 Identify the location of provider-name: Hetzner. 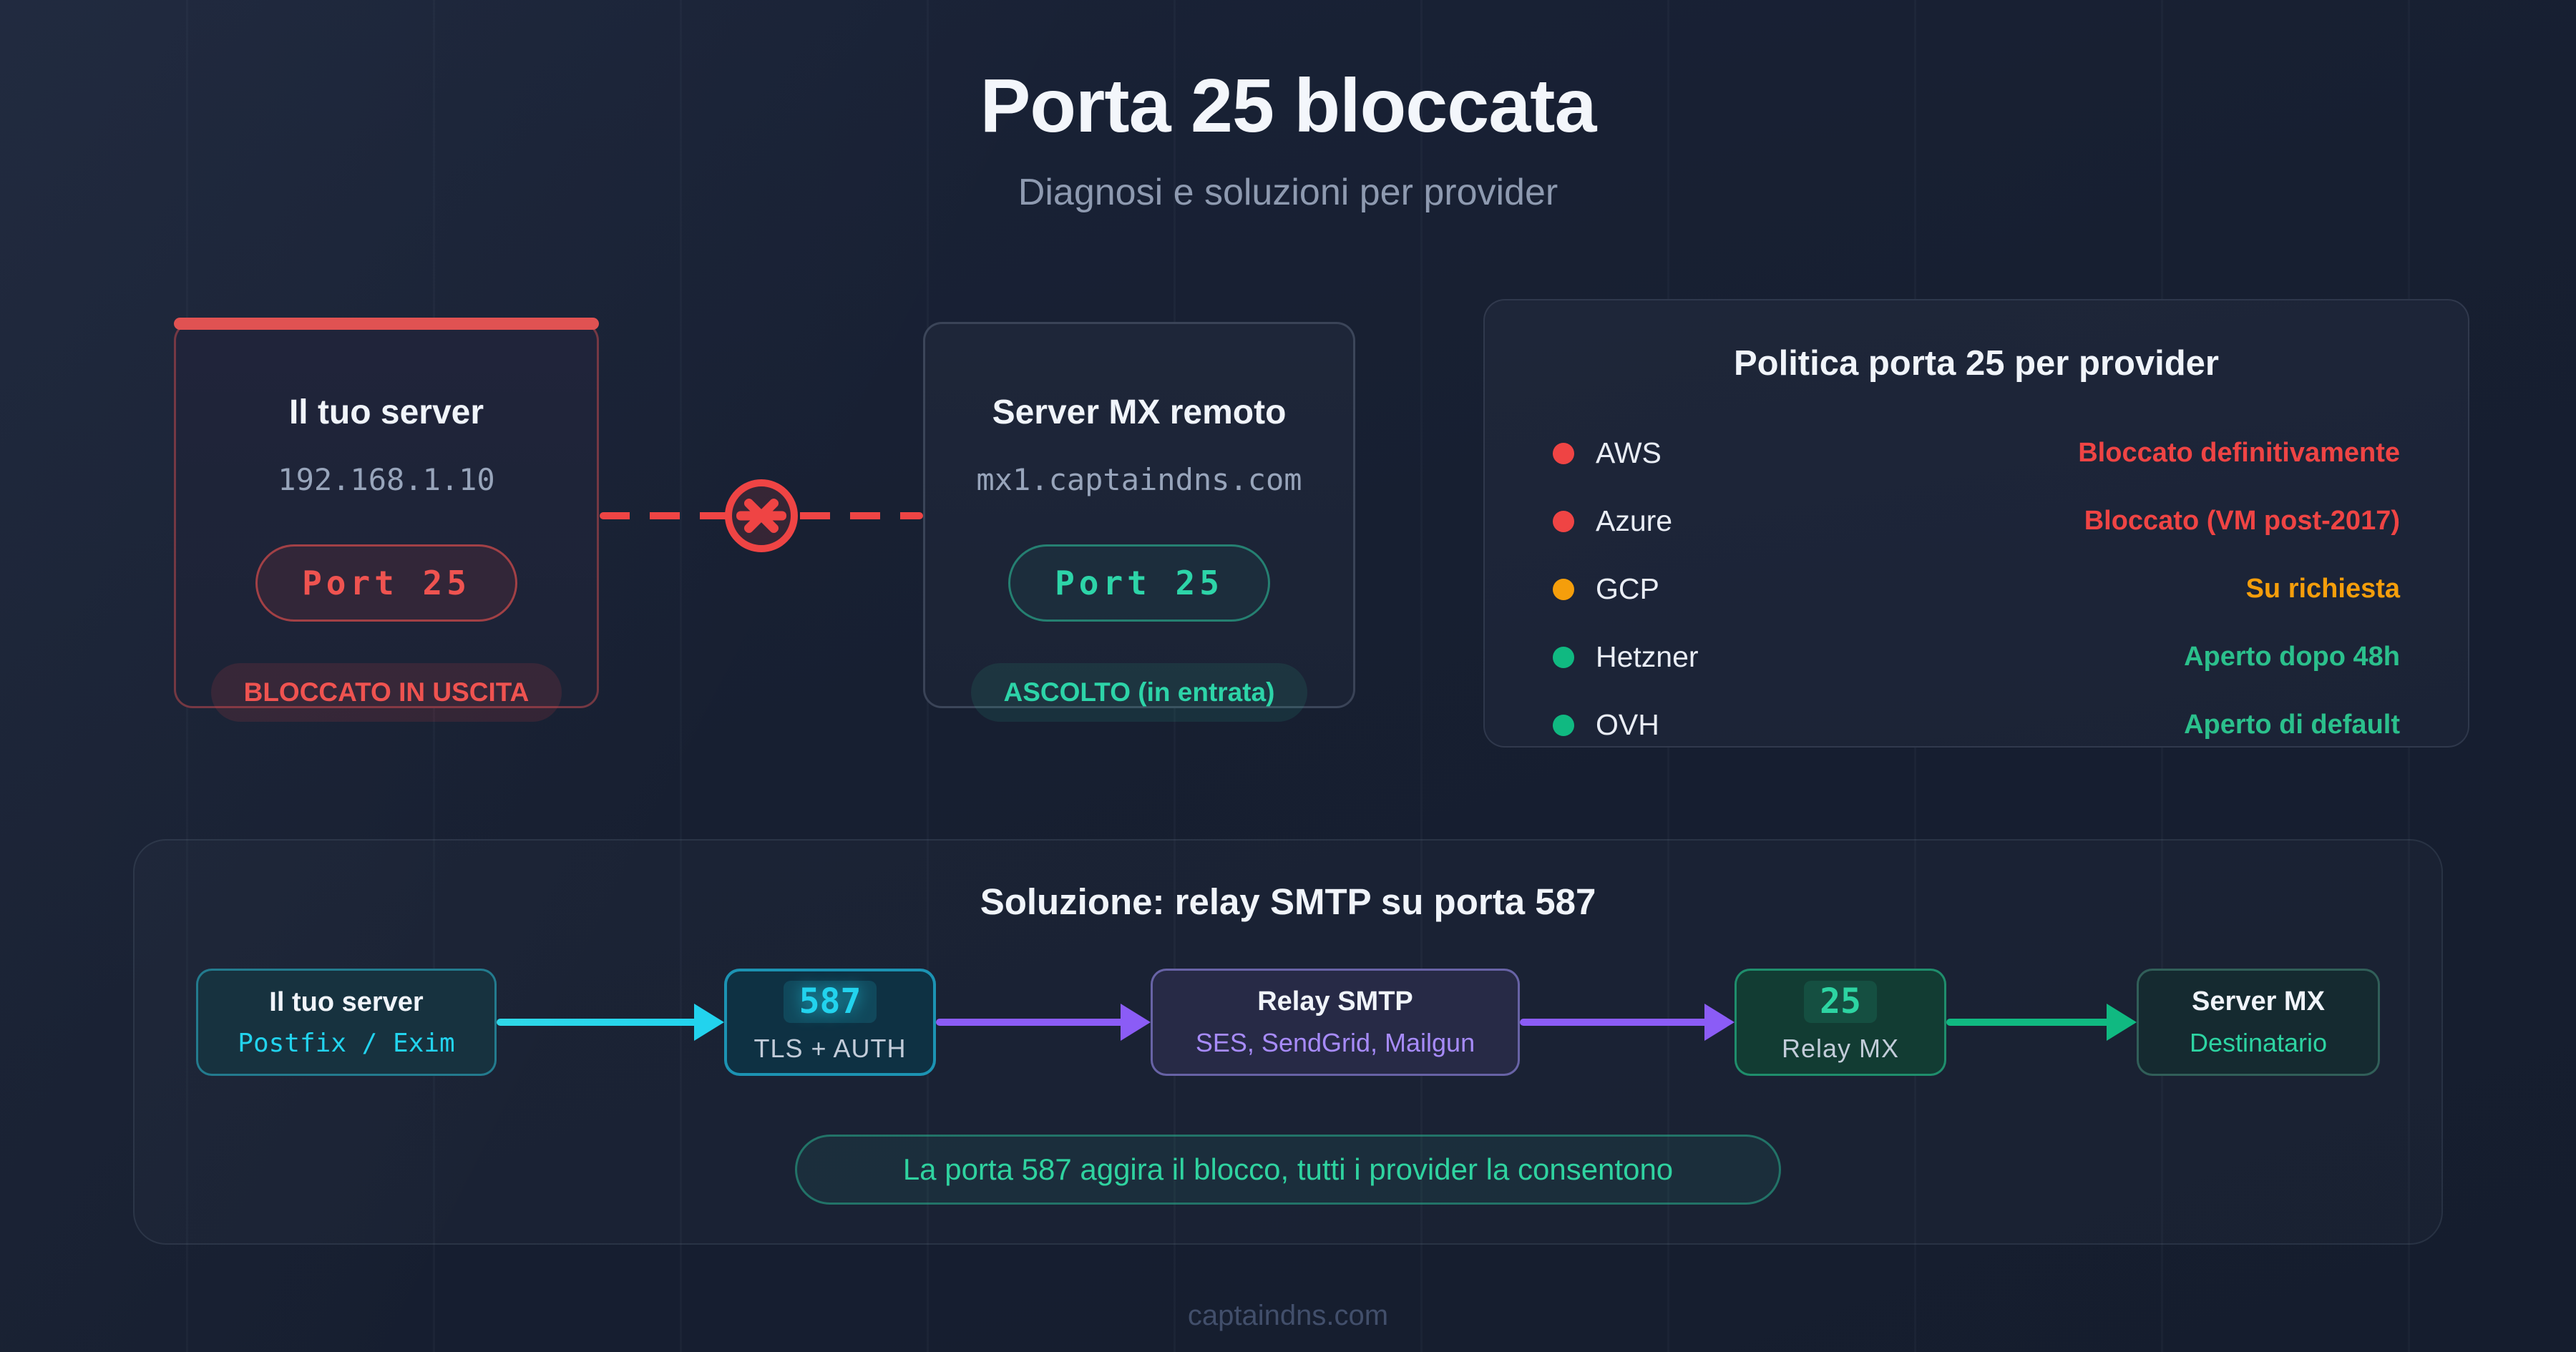
(1647, 657).